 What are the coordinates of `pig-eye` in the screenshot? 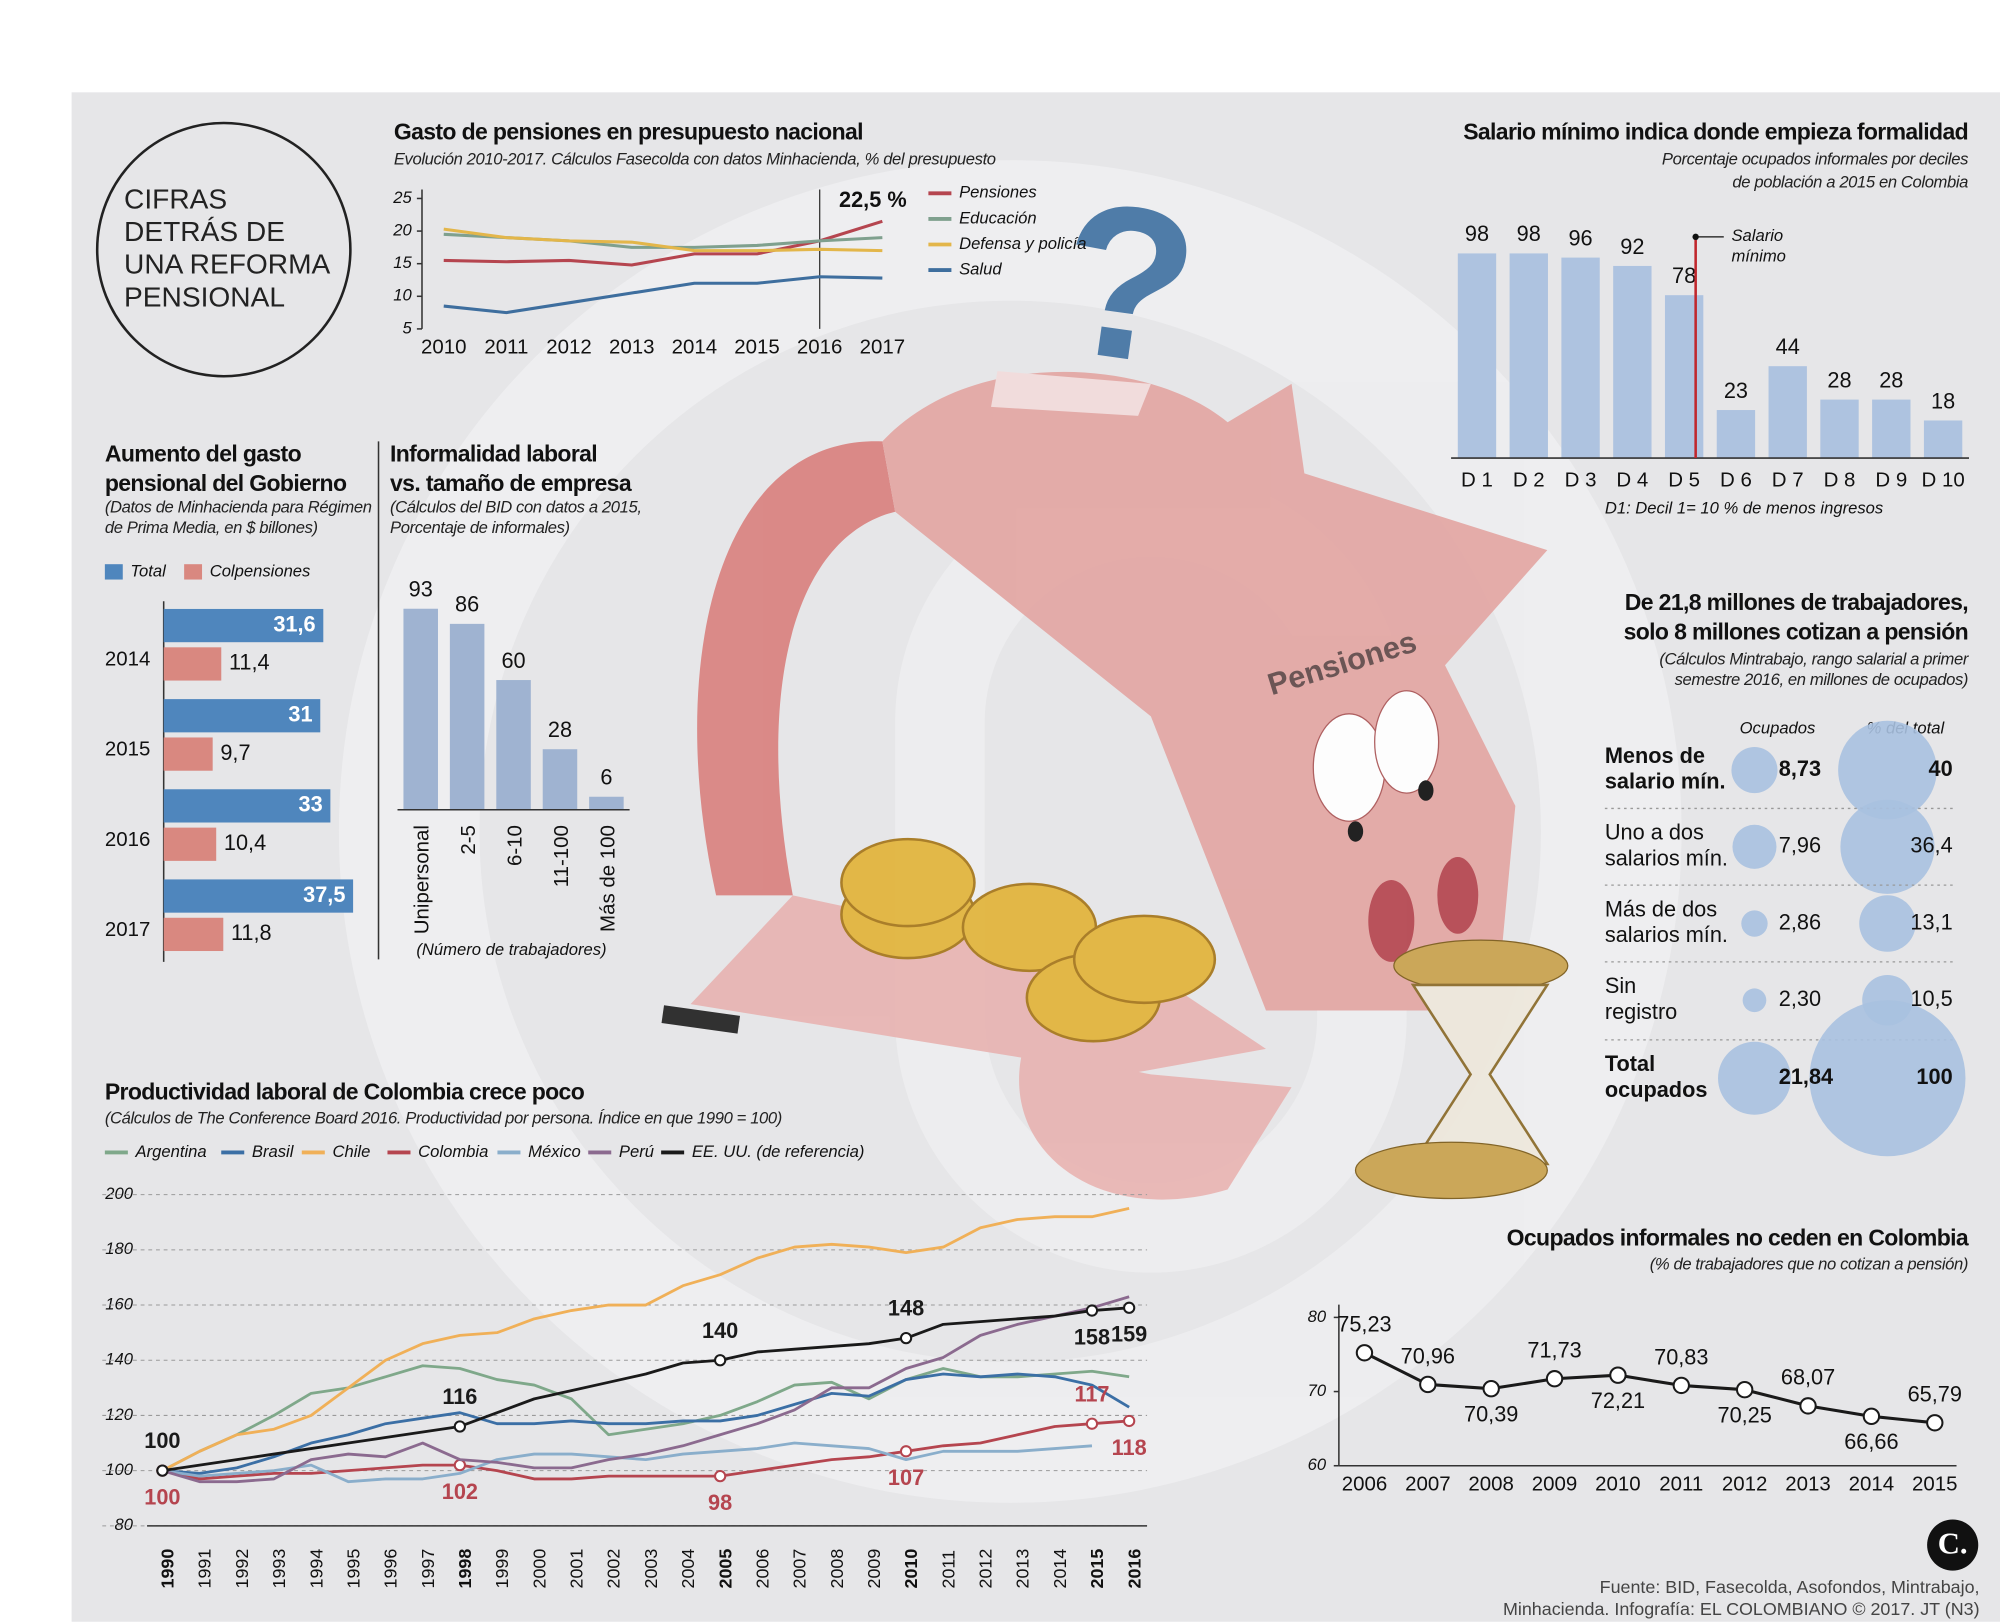 It's located at (1407, 742).